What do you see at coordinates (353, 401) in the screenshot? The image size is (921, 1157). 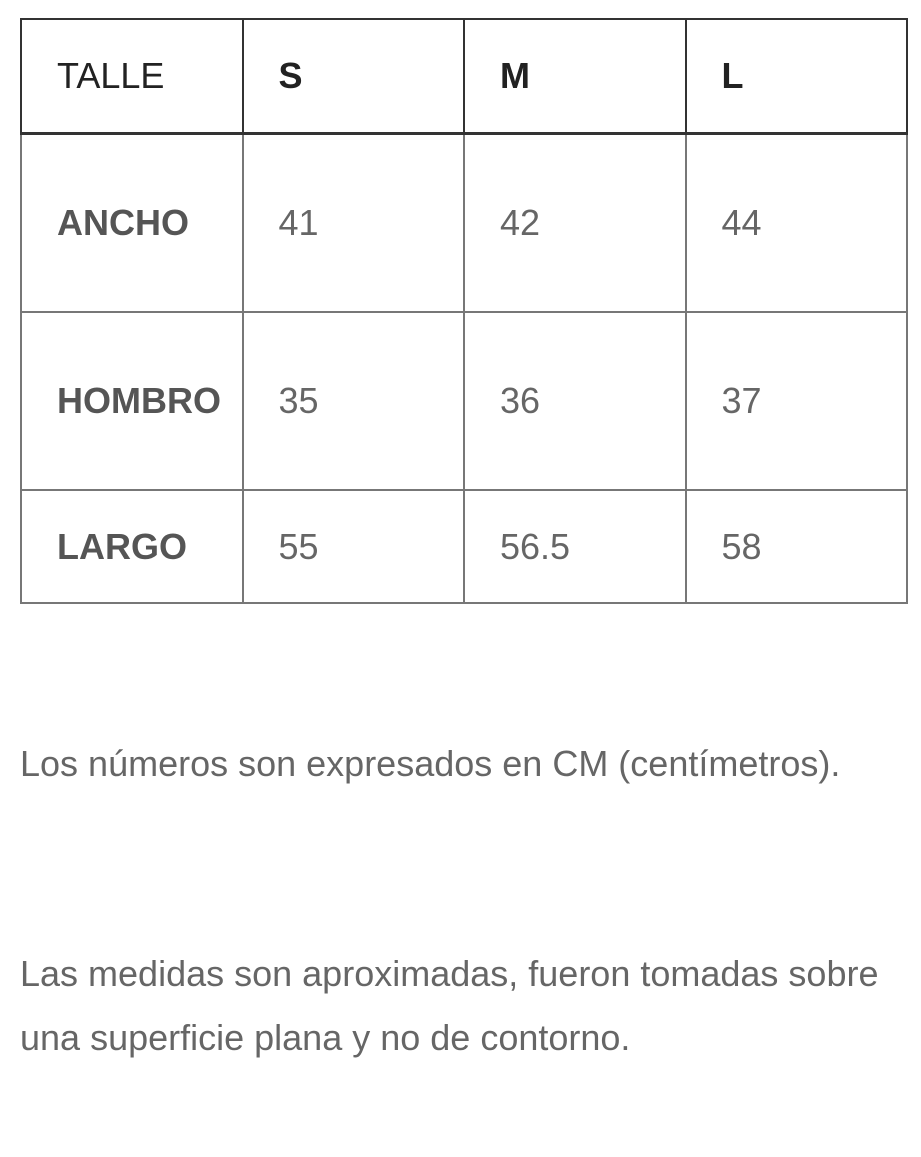 I see `cell: 35` at bounding box center [353, 401].